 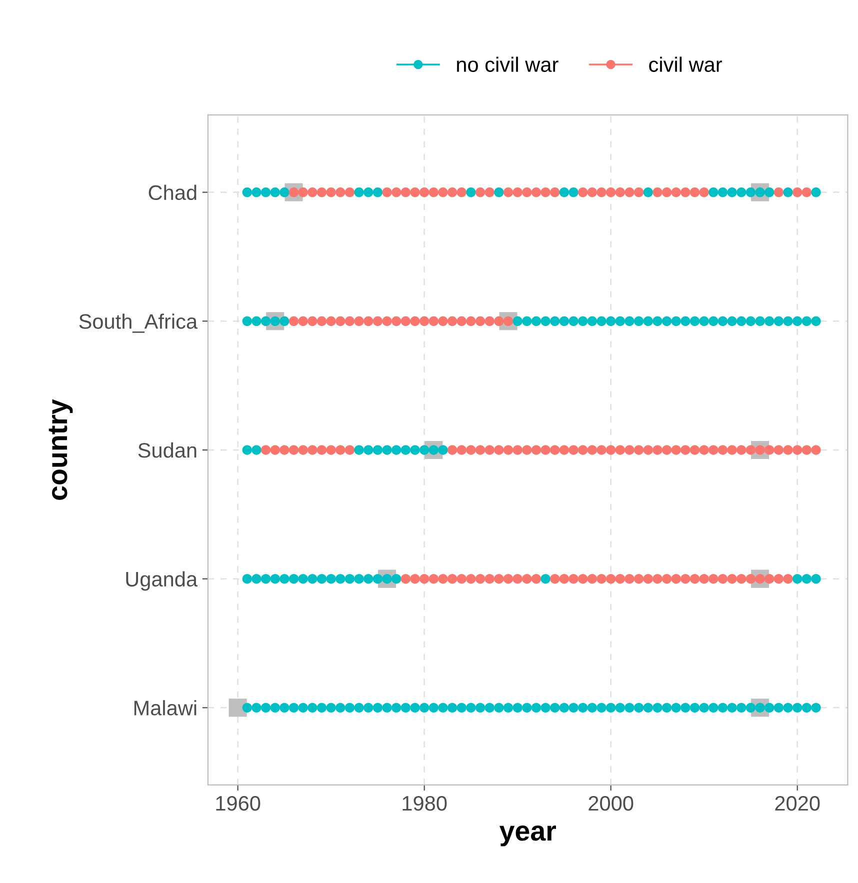 I want to click on x-tick-label: 2020, so click(x=797, y=803).